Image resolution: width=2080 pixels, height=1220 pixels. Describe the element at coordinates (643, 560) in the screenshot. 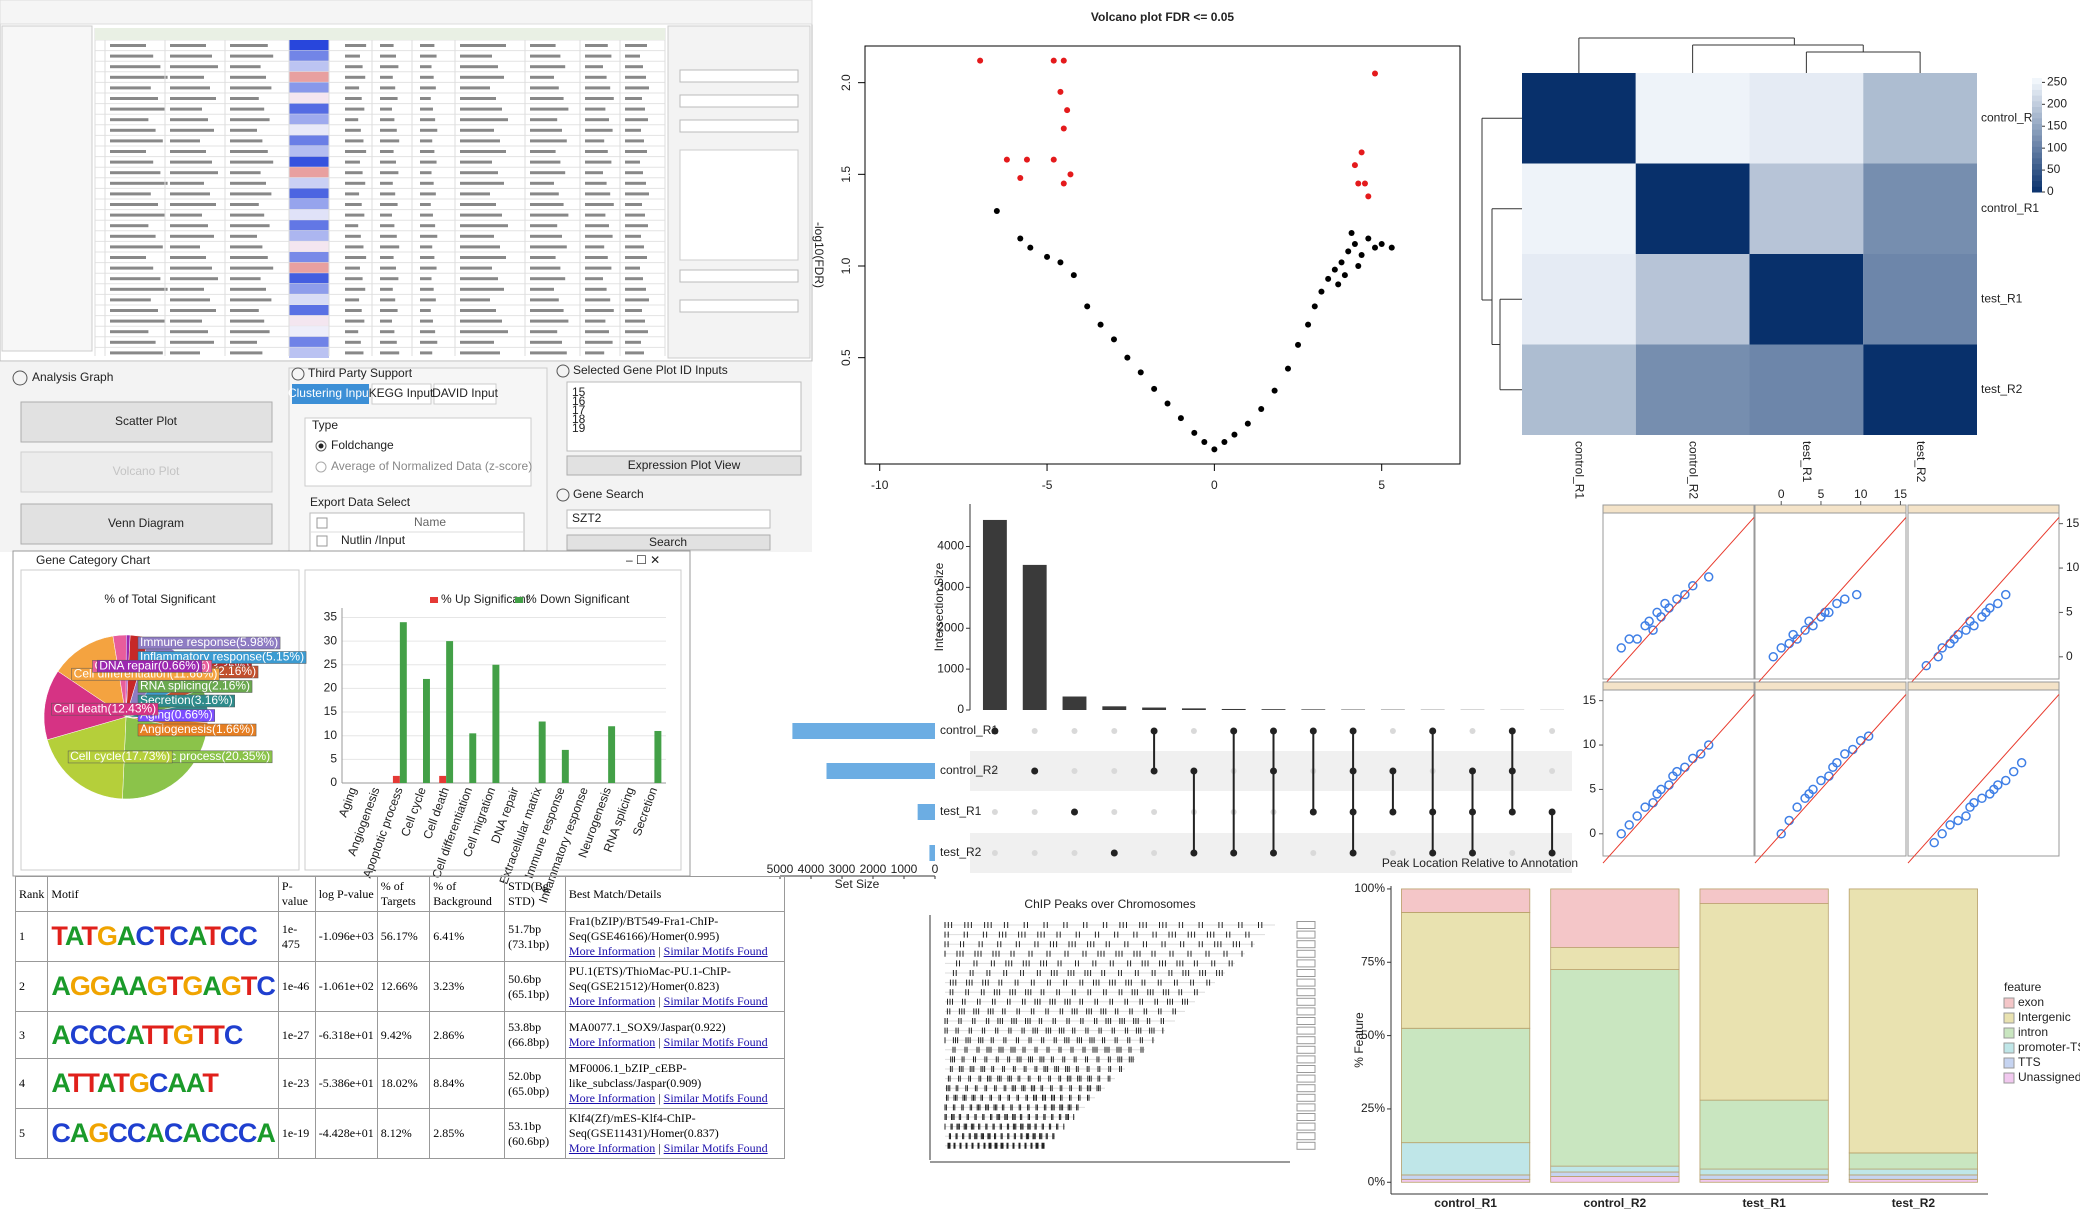

I see `window-controls: – ☐ ✕` at that location.